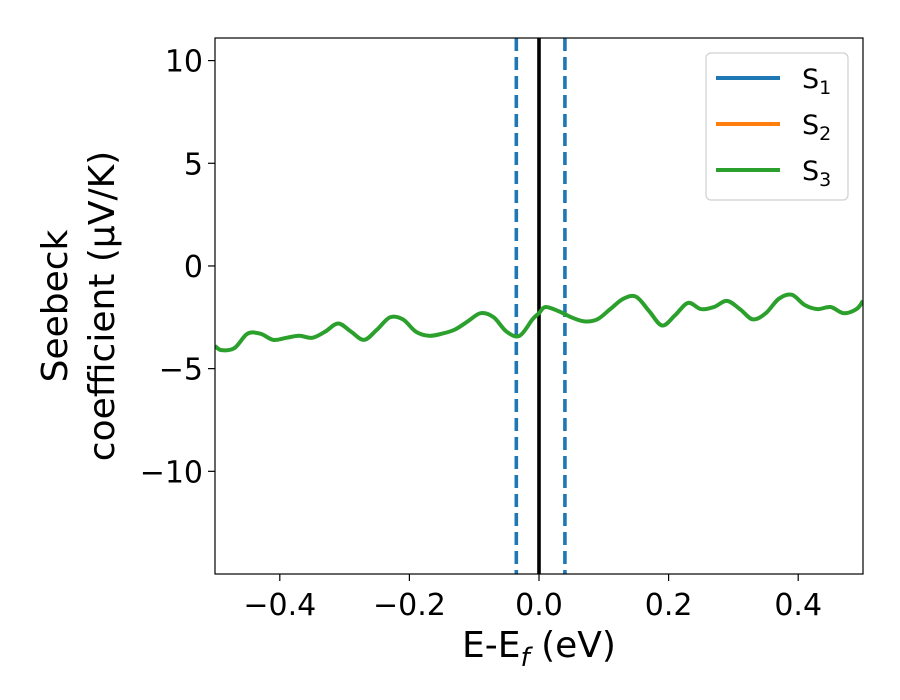 This screenshot has width=900, height=700. Describe the element at coordinates (102, 306) in the screenshot. I see `y-axis-title-line2: coefficient (μV/K)` at that location.